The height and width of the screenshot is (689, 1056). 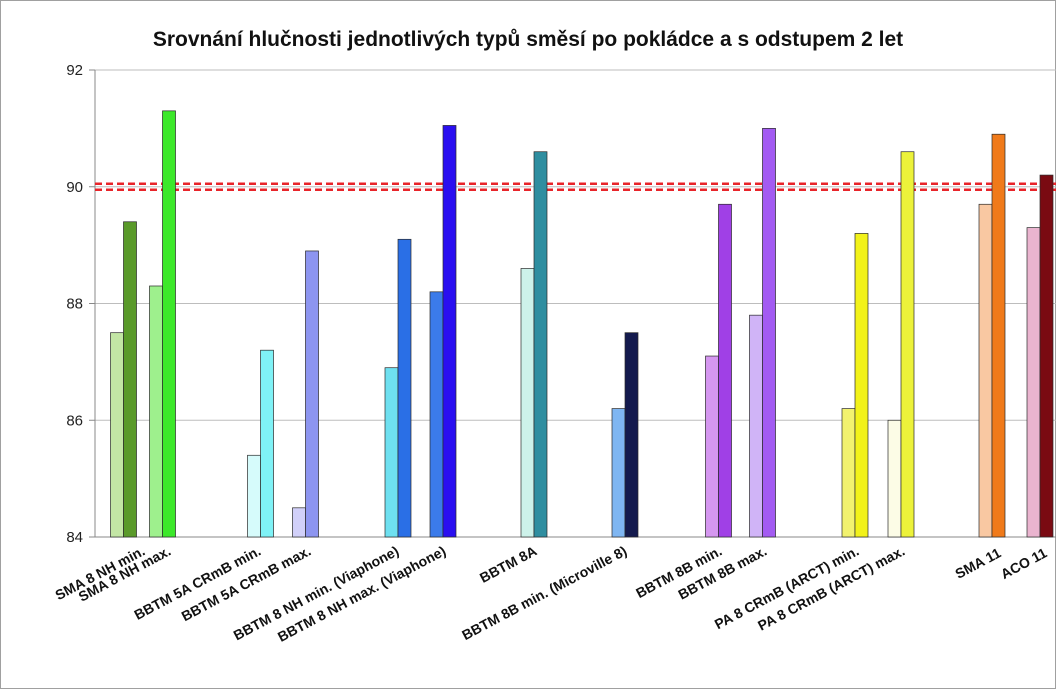 What do you see at coordinates (74, 537) in the screenshot?
I see `y-tick-label: 84` at bounding box center [74, 537].